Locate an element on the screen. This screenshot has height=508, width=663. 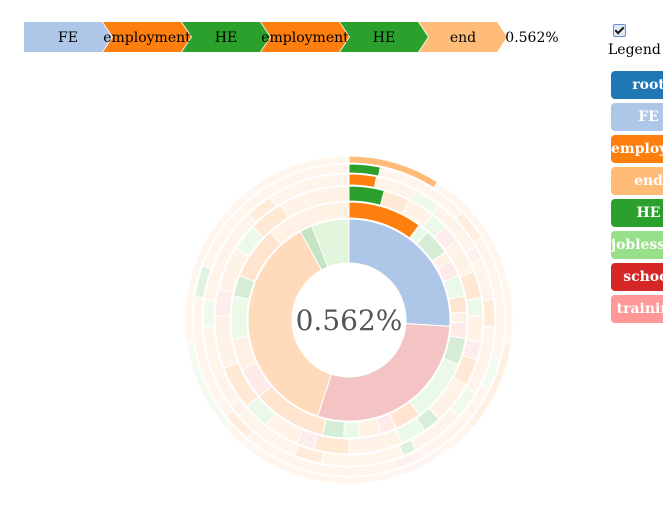
center-percentage-label: 0.562% is located at coordinates (349, 320).